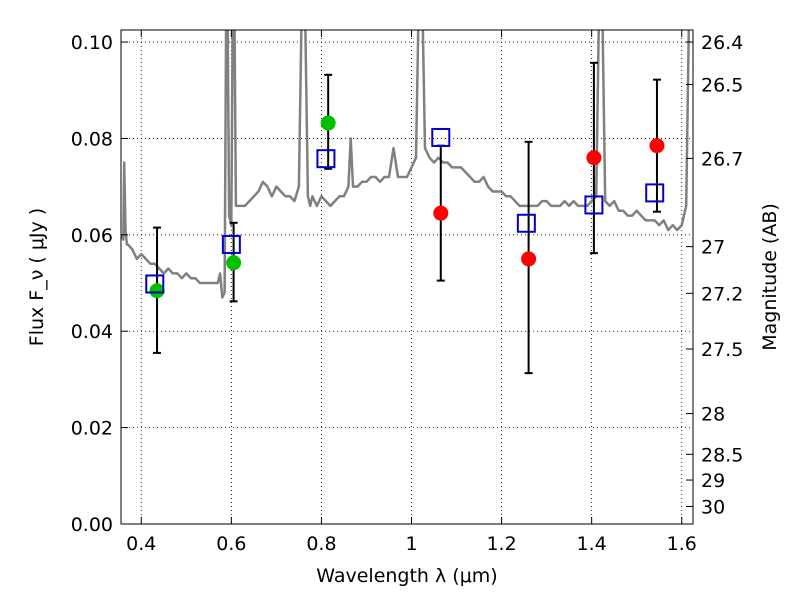  I want to click on mag-tick-label: 30, so click(713, 508).